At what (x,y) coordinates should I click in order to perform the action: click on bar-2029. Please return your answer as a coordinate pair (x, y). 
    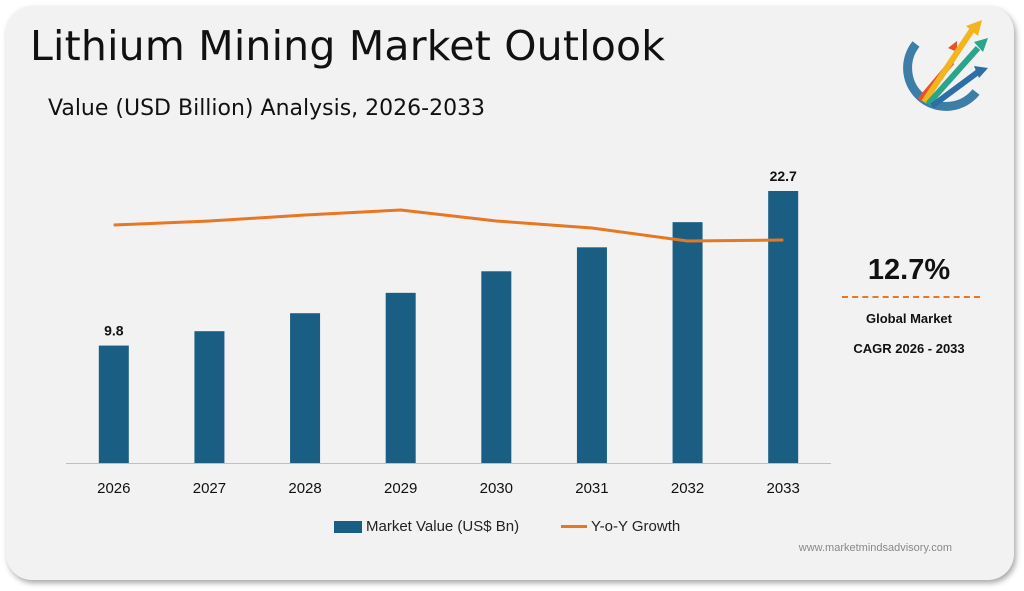
    Looking at the image, I should click on (400, 377).